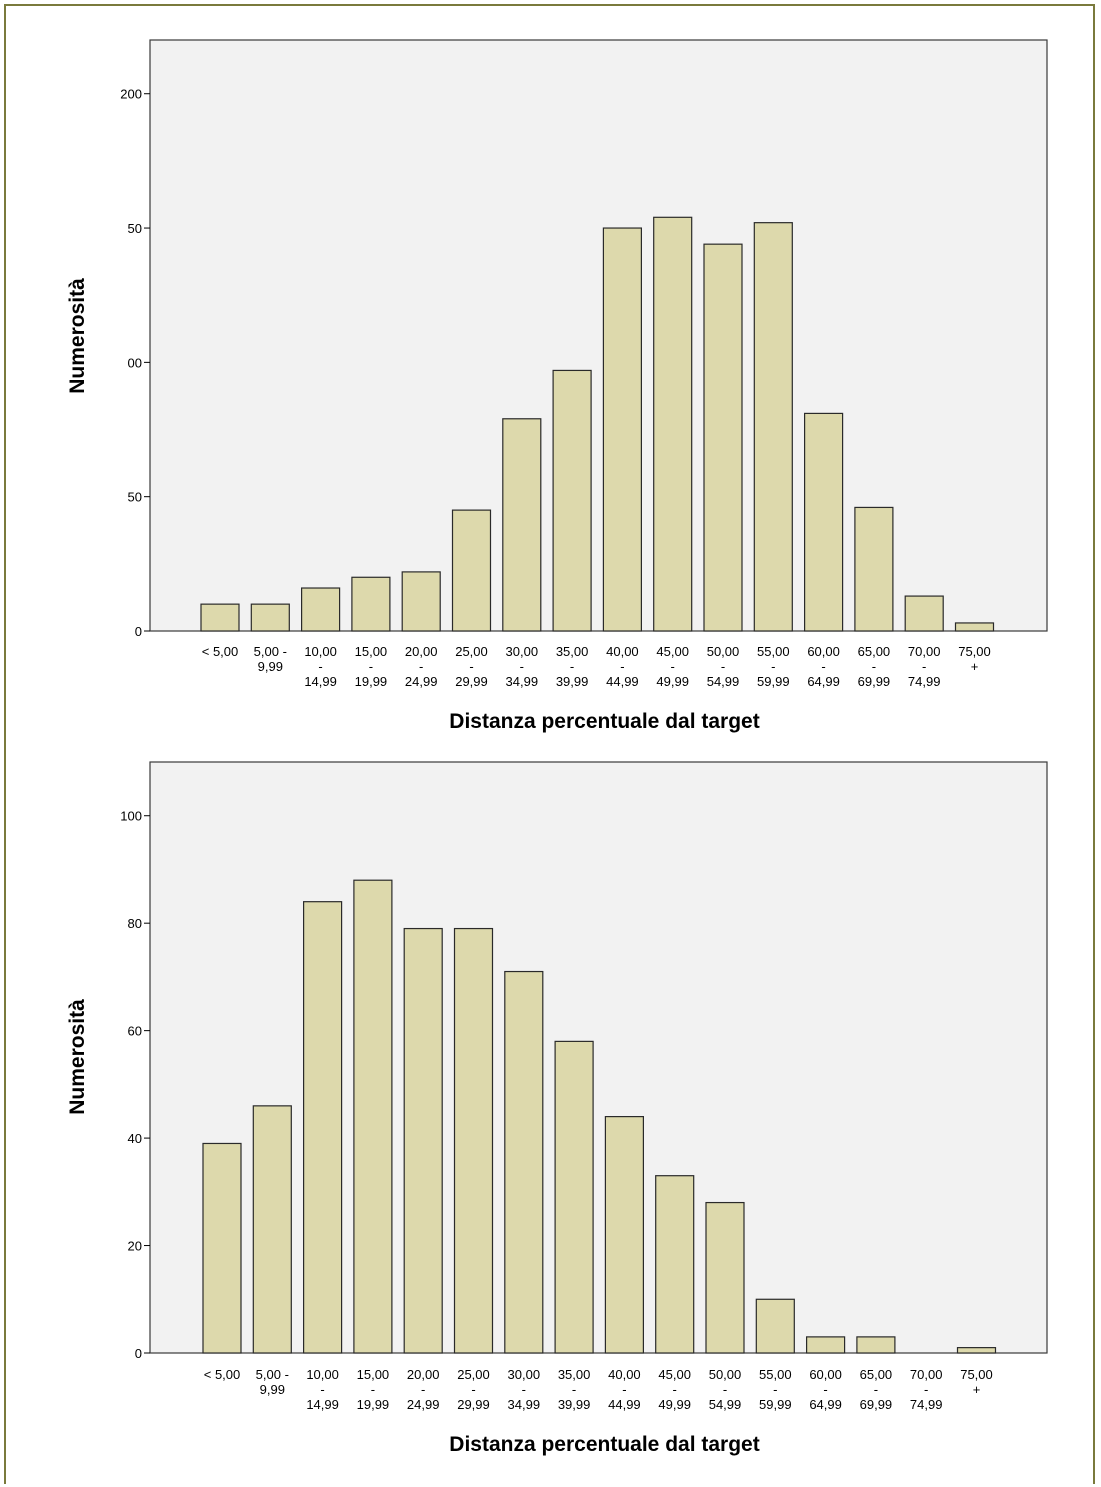  Describe the element at coordinates (135, 1138) in the screenshot. I see `y-tick-label: 40` at that location.